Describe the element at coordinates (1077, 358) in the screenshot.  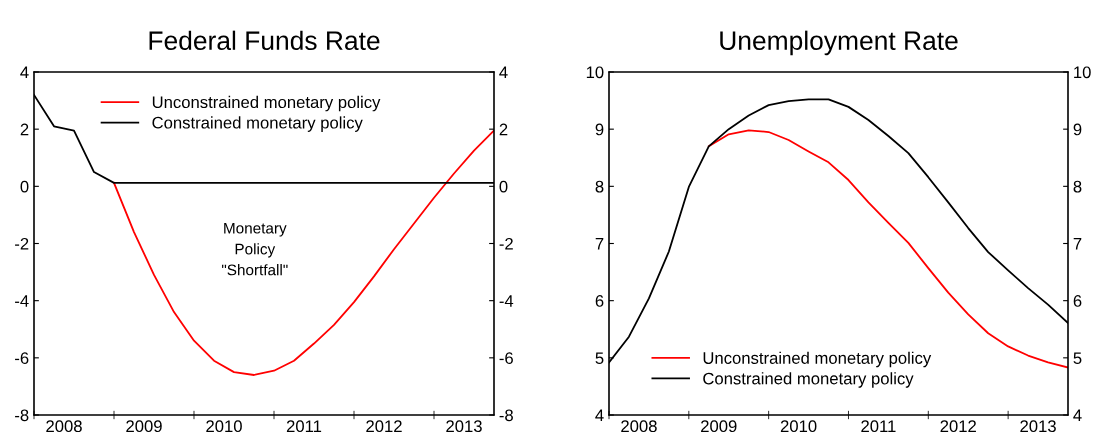
I see `y2-tick-label: 5` at that location.